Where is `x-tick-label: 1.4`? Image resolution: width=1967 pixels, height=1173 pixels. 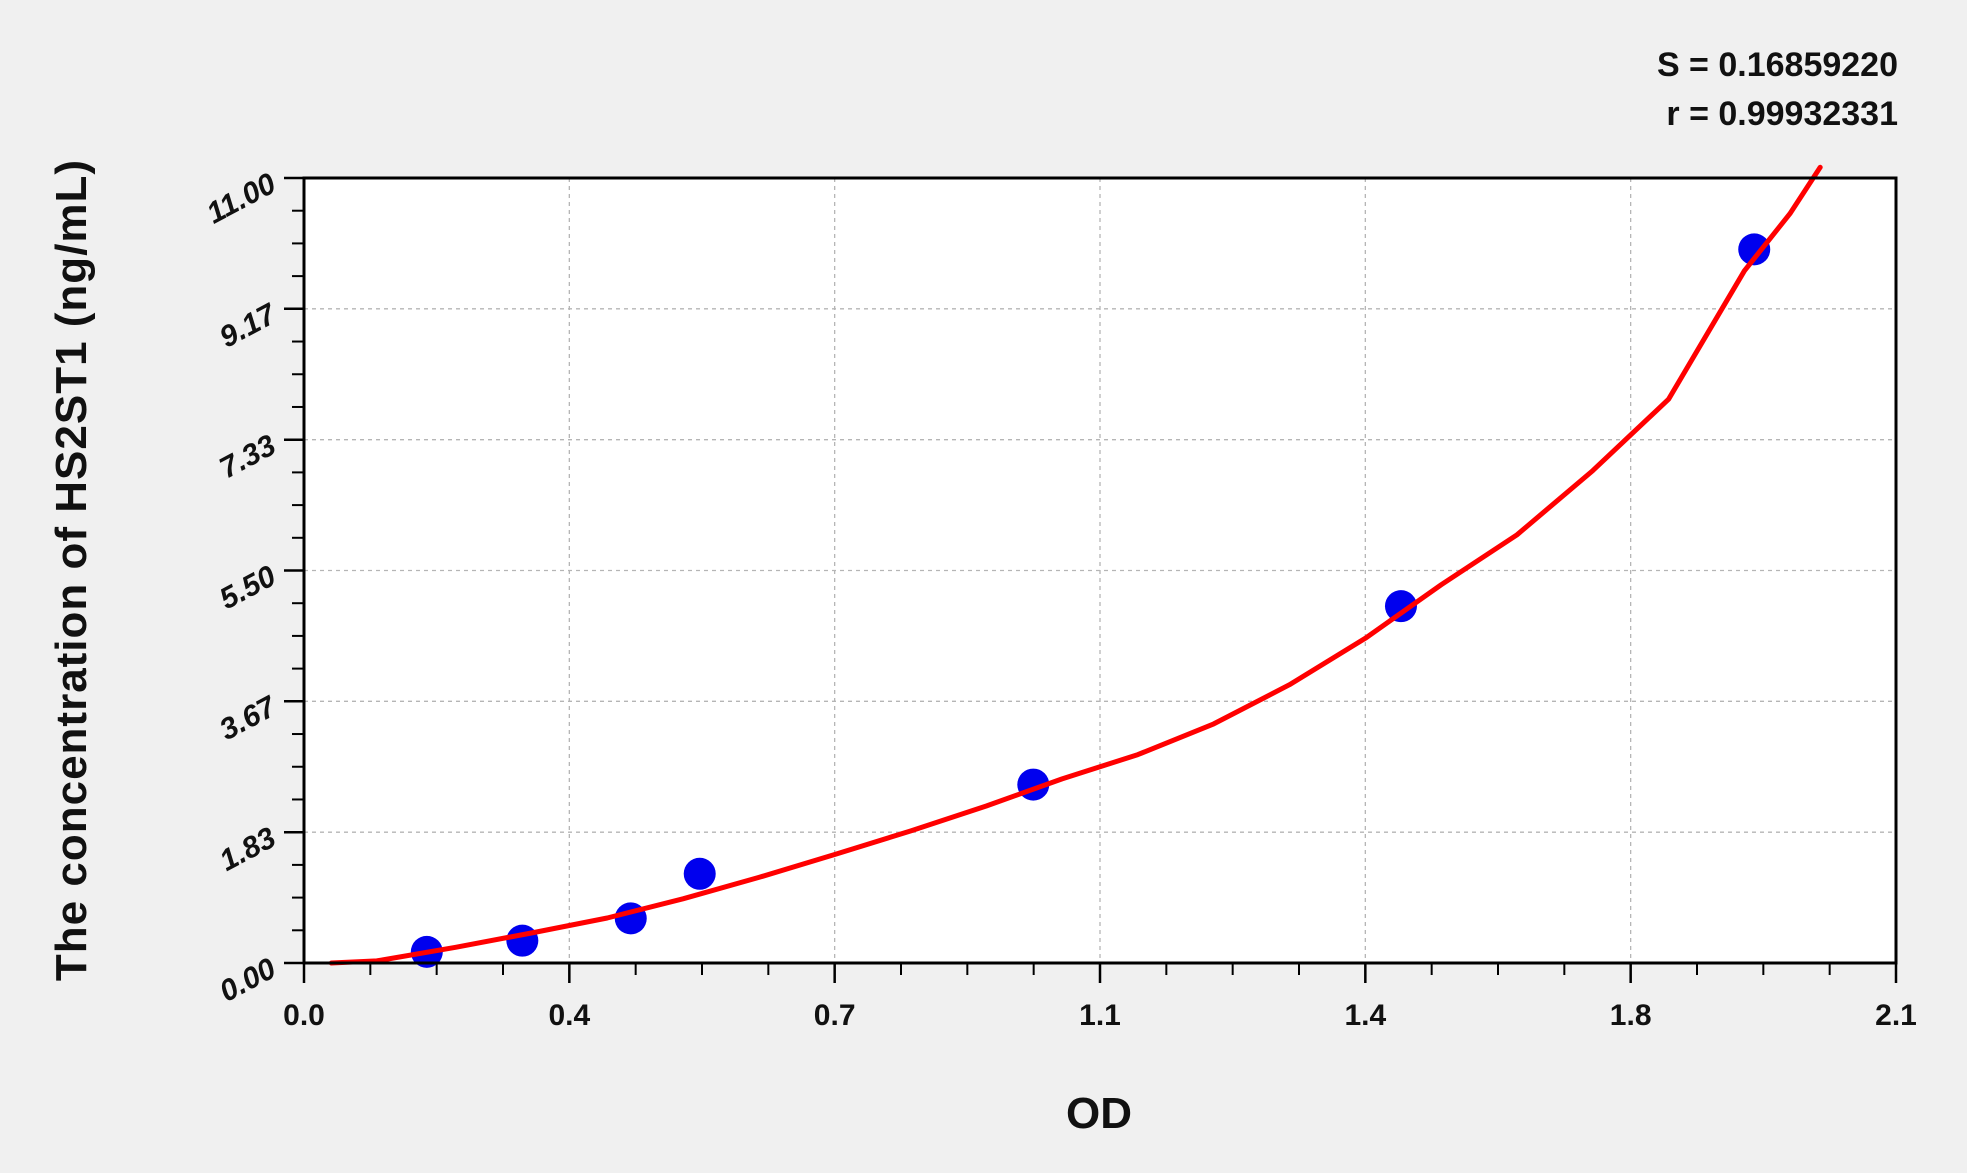 x-tick-label: 1.4 is located at coordinates (1365, 1015).